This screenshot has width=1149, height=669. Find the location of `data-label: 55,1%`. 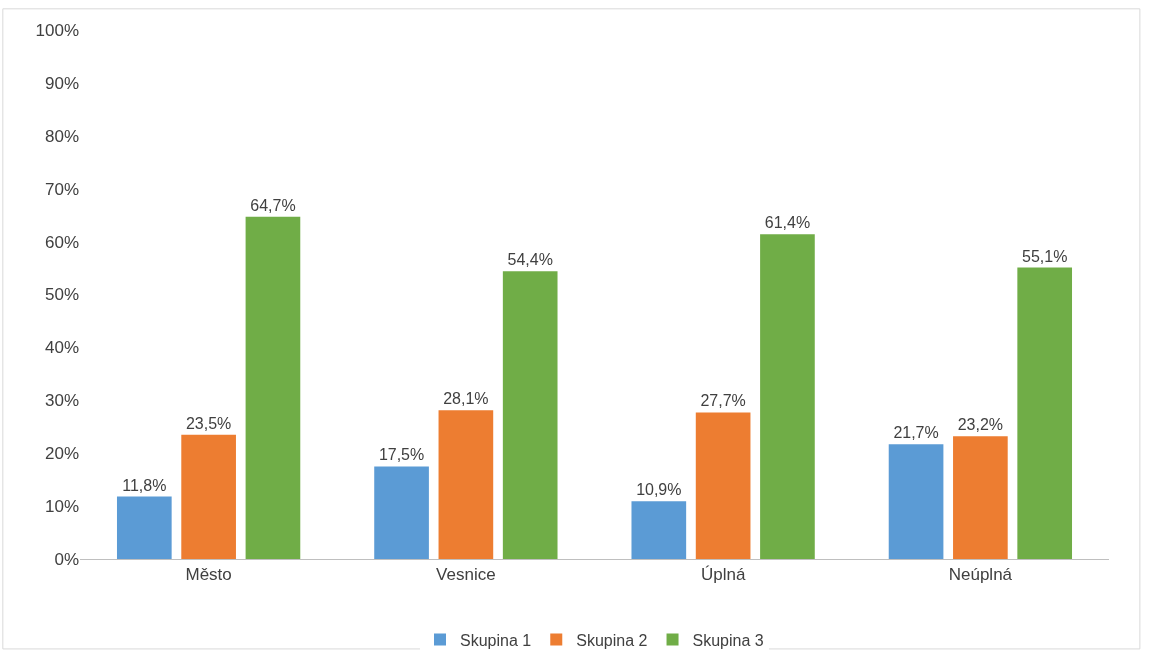

data-label: 55,1% is located at coordinates (1045, 256).